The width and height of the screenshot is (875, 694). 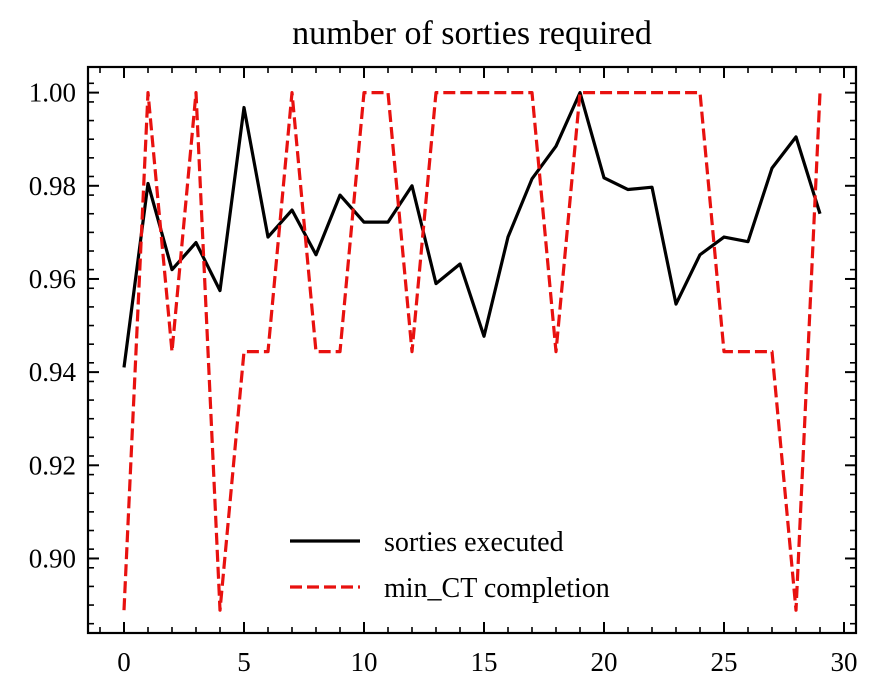 I want to click on x-tick-label: 0, so click(x=124, y=662).